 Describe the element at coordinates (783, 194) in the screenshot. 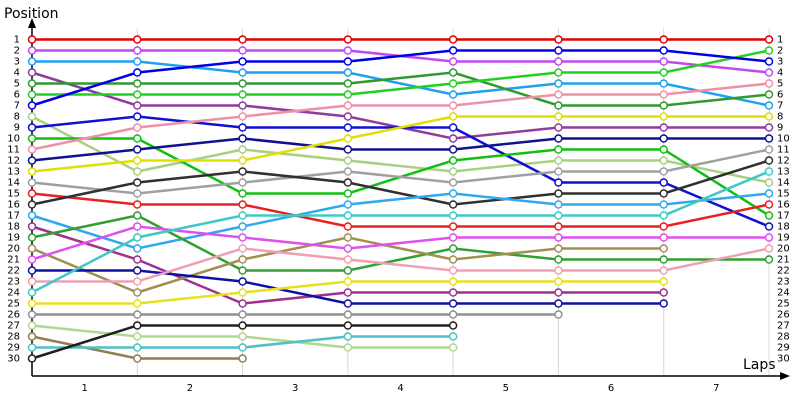

I see `y-tick-label-right: 15` at that location.